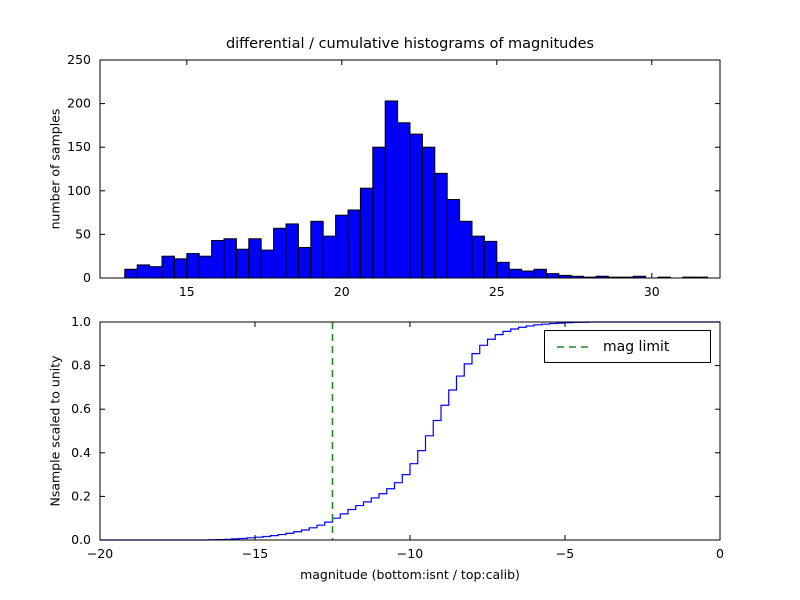 The width and height of the screenshot is (800, 600). I want to click on svg-text: 0.0, so click(81, 539).